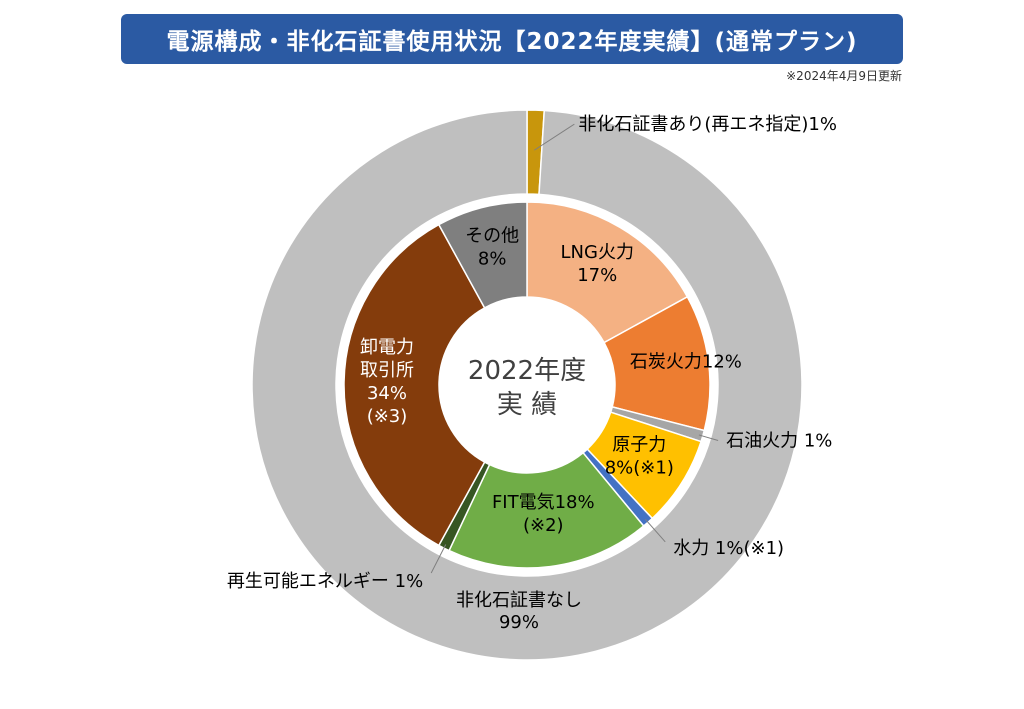 This screenshot has width=1024, height=709. What do you see at coordinates (527, 388) in the screenshot?
I see `center-label: 2022年度実 績` at bounding box center [527, 388].